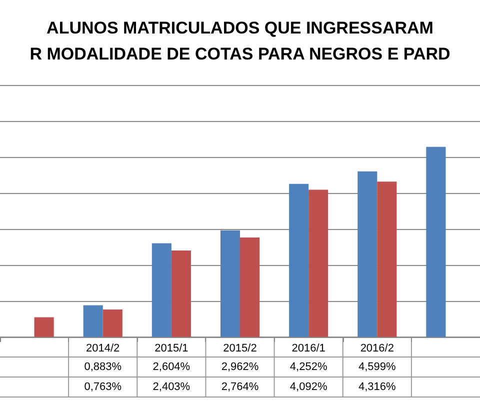  I want to click on data-label: 4,252%, so click(309, 367).